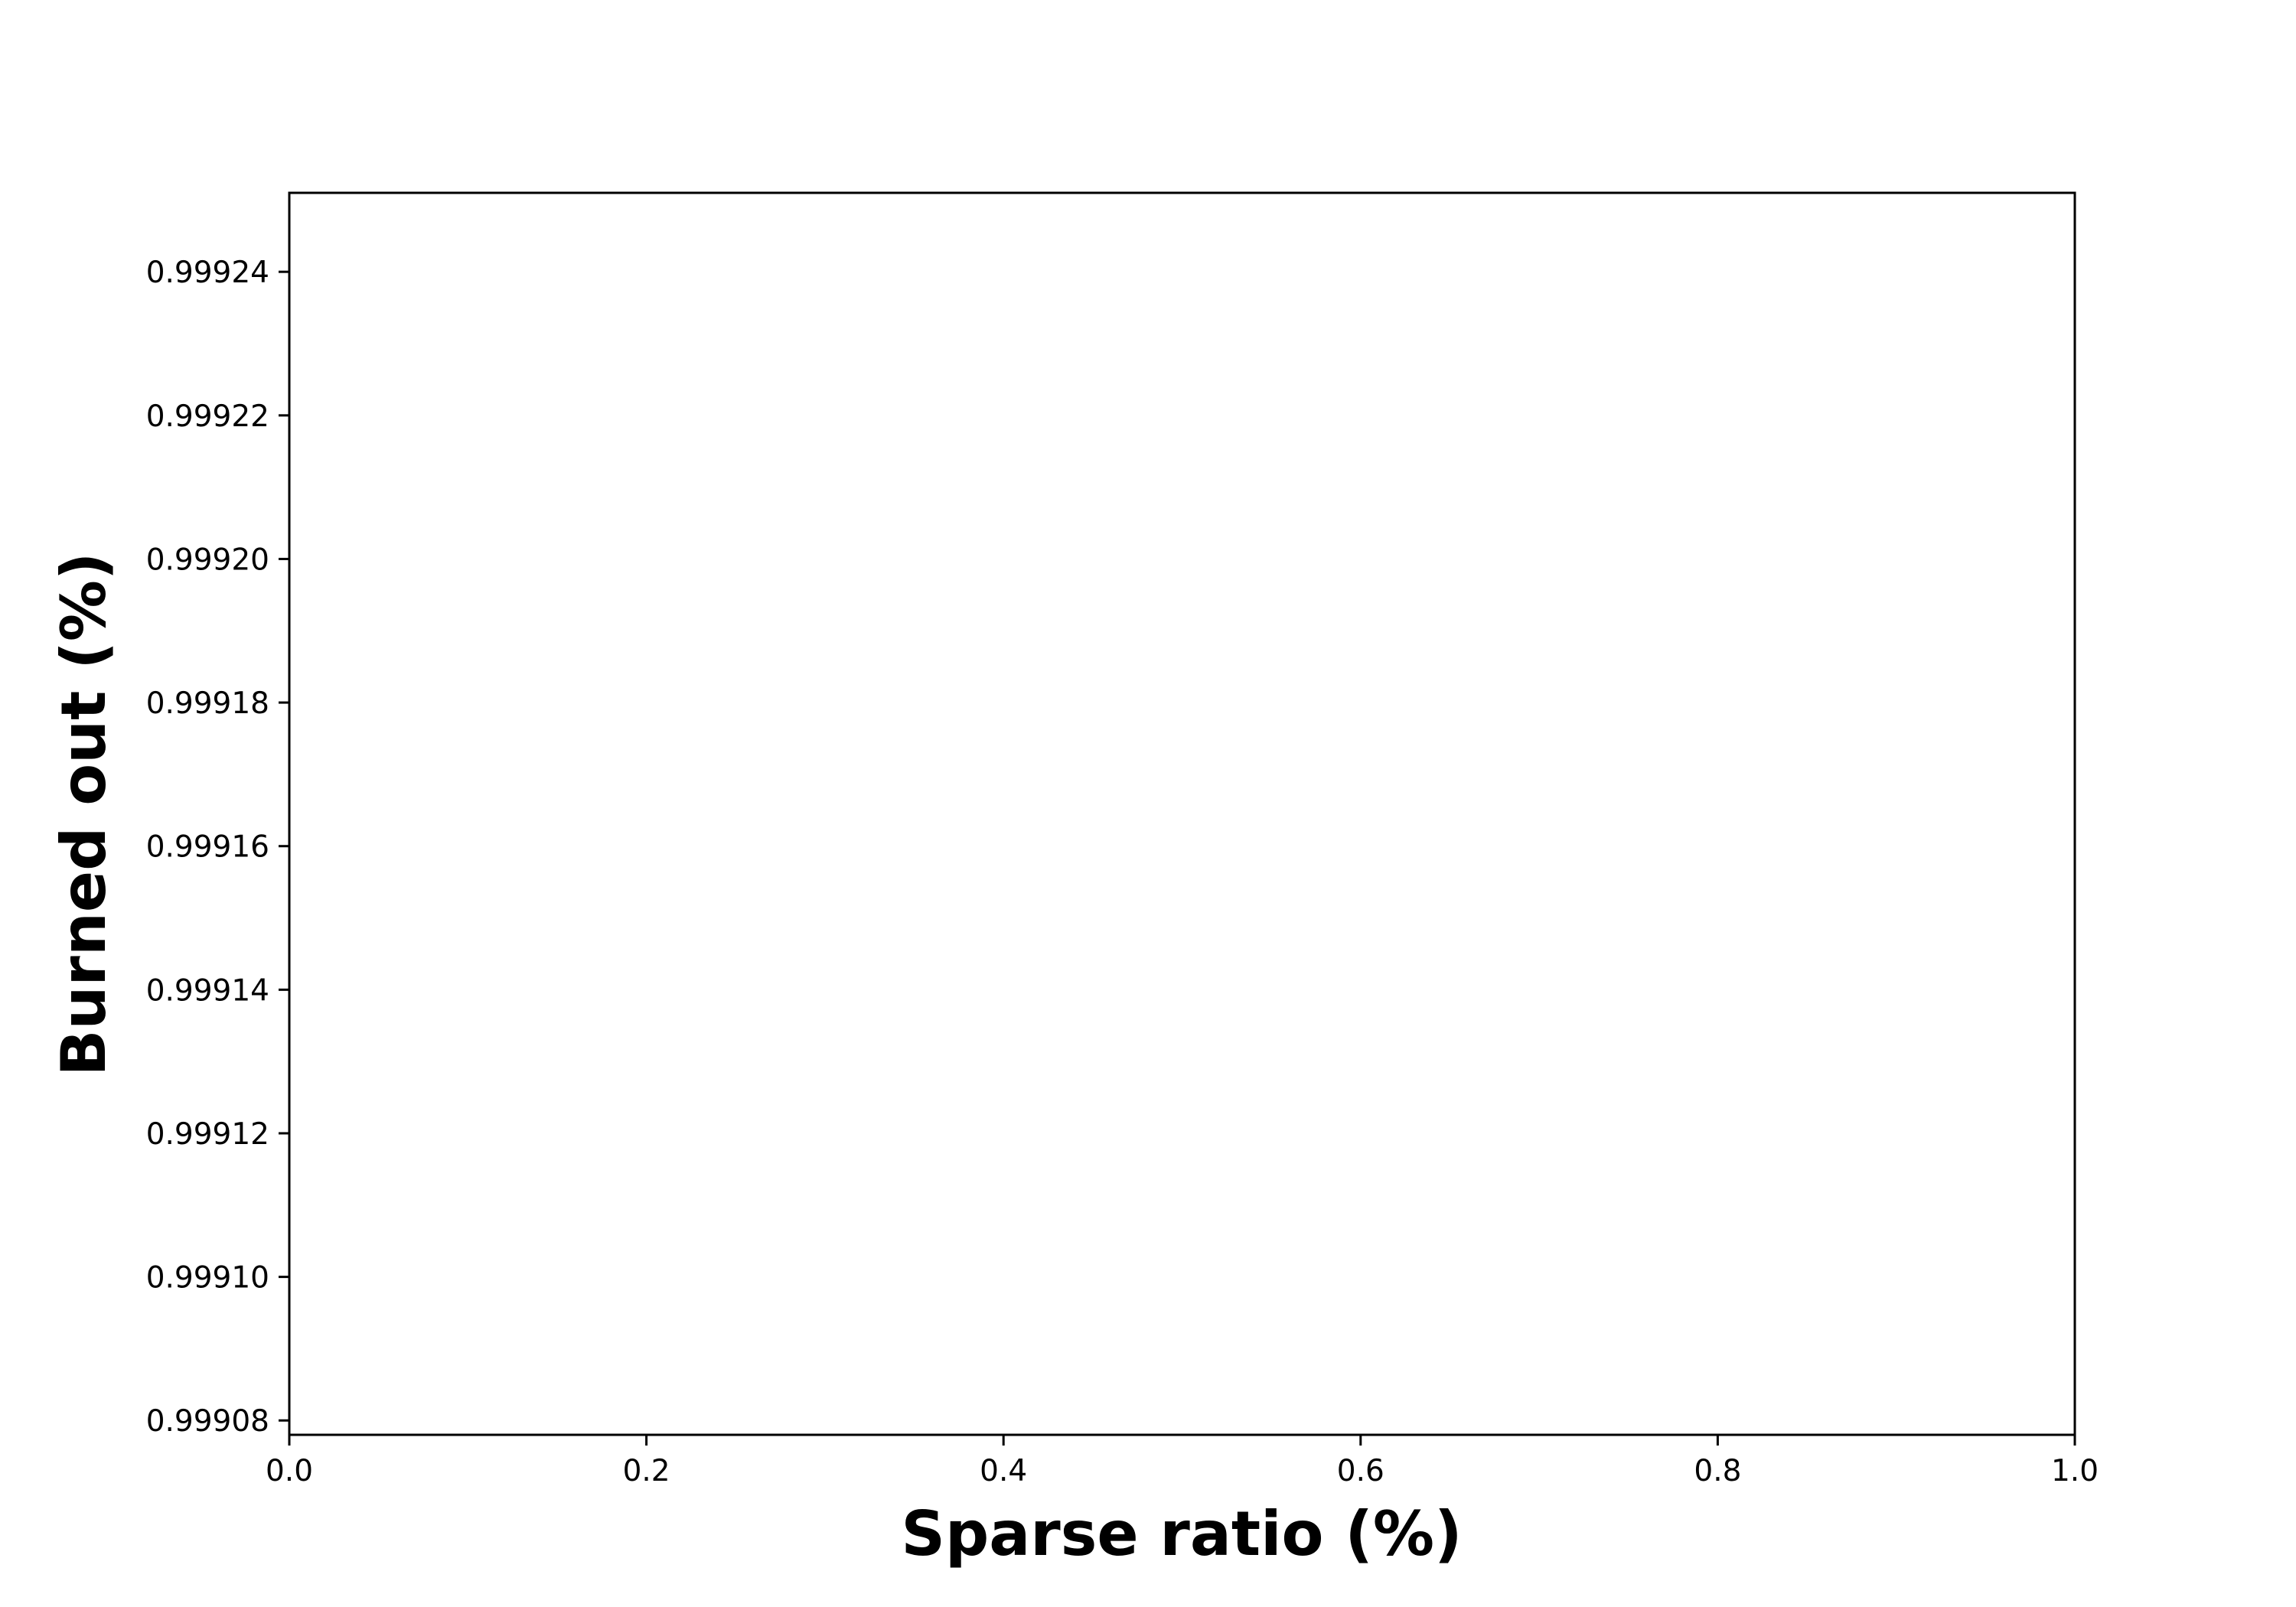  I want to click on x-tick-label: 0.6, so click(1360, 1471).